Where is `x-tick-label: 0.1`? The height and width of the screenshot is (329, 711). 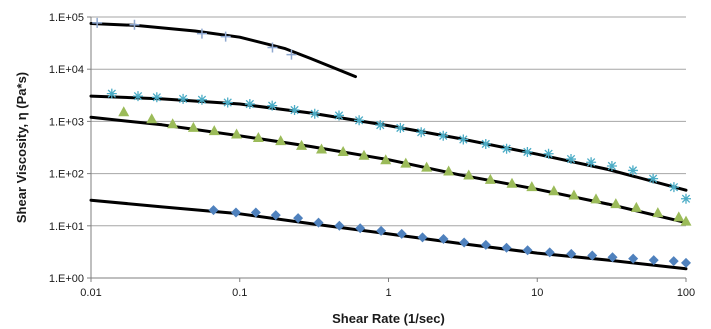
x-tick-label: 0.1 is located at coordinates (239, 293).